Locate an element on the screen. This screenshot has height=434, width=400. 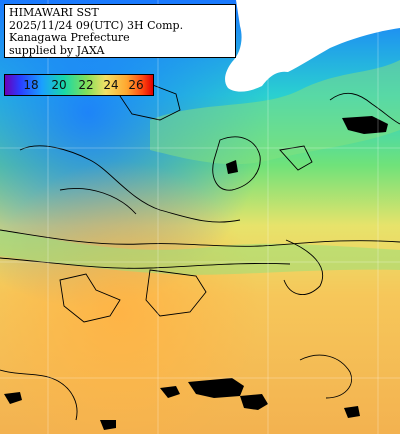
colorbar-tick-20: 20 is located at coordinates (59, 85).